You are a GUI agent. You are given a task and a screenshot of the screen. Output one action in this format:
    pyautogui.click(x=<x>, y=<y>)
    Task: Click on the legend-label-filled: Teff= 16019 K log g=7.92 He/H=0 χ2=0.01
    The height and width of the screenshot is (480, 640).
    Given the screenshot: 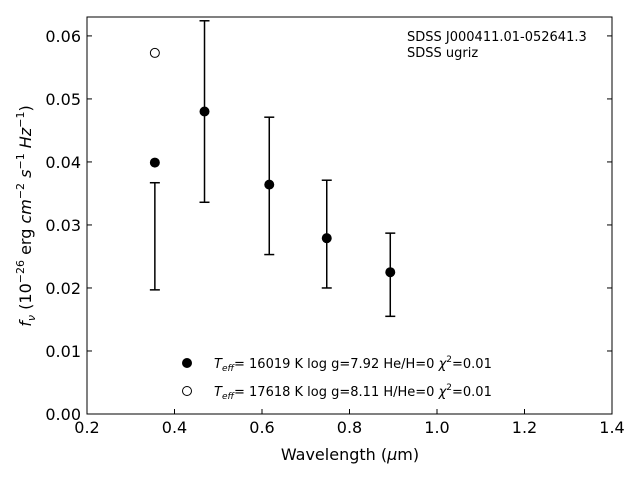 What is the action you would take?
    pyautogui.click(x=353, y=364)
    